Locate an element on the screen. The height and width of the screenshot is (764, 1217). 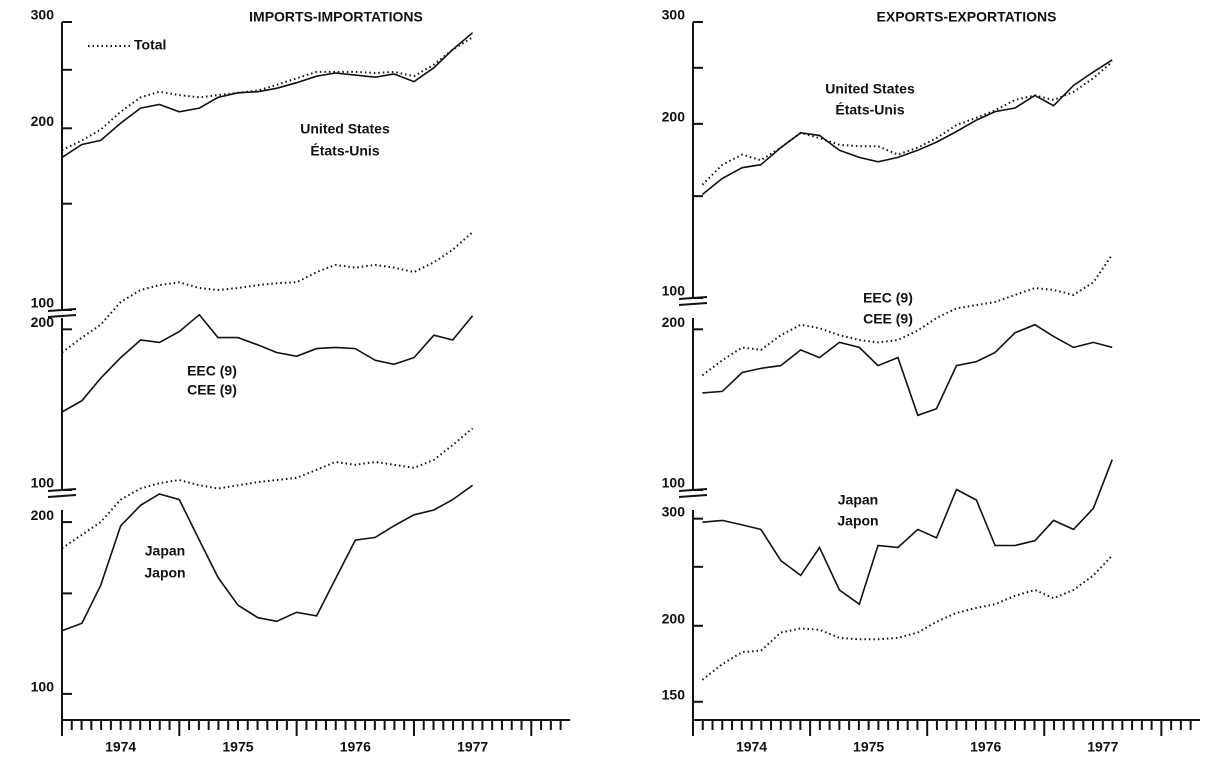
y-tick-label: 150 is located at coordinates (674, 694).